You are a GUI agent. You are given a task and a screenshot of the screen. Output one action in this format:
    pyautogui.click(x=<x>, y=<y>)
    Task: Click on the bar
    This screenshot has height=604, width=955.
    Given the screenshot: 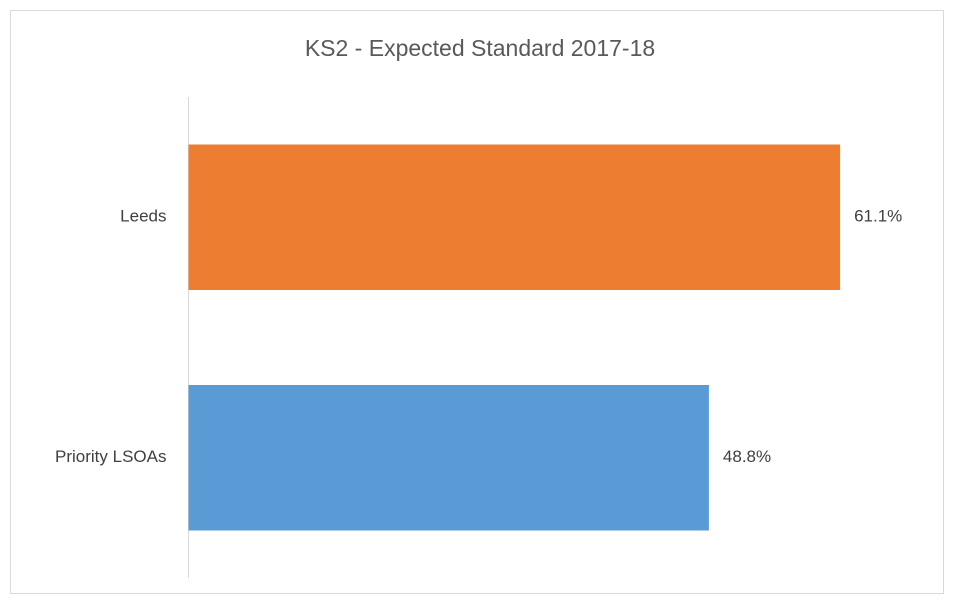 What is the action you would take?
    pyautogui.click(x=448, y=457)
    